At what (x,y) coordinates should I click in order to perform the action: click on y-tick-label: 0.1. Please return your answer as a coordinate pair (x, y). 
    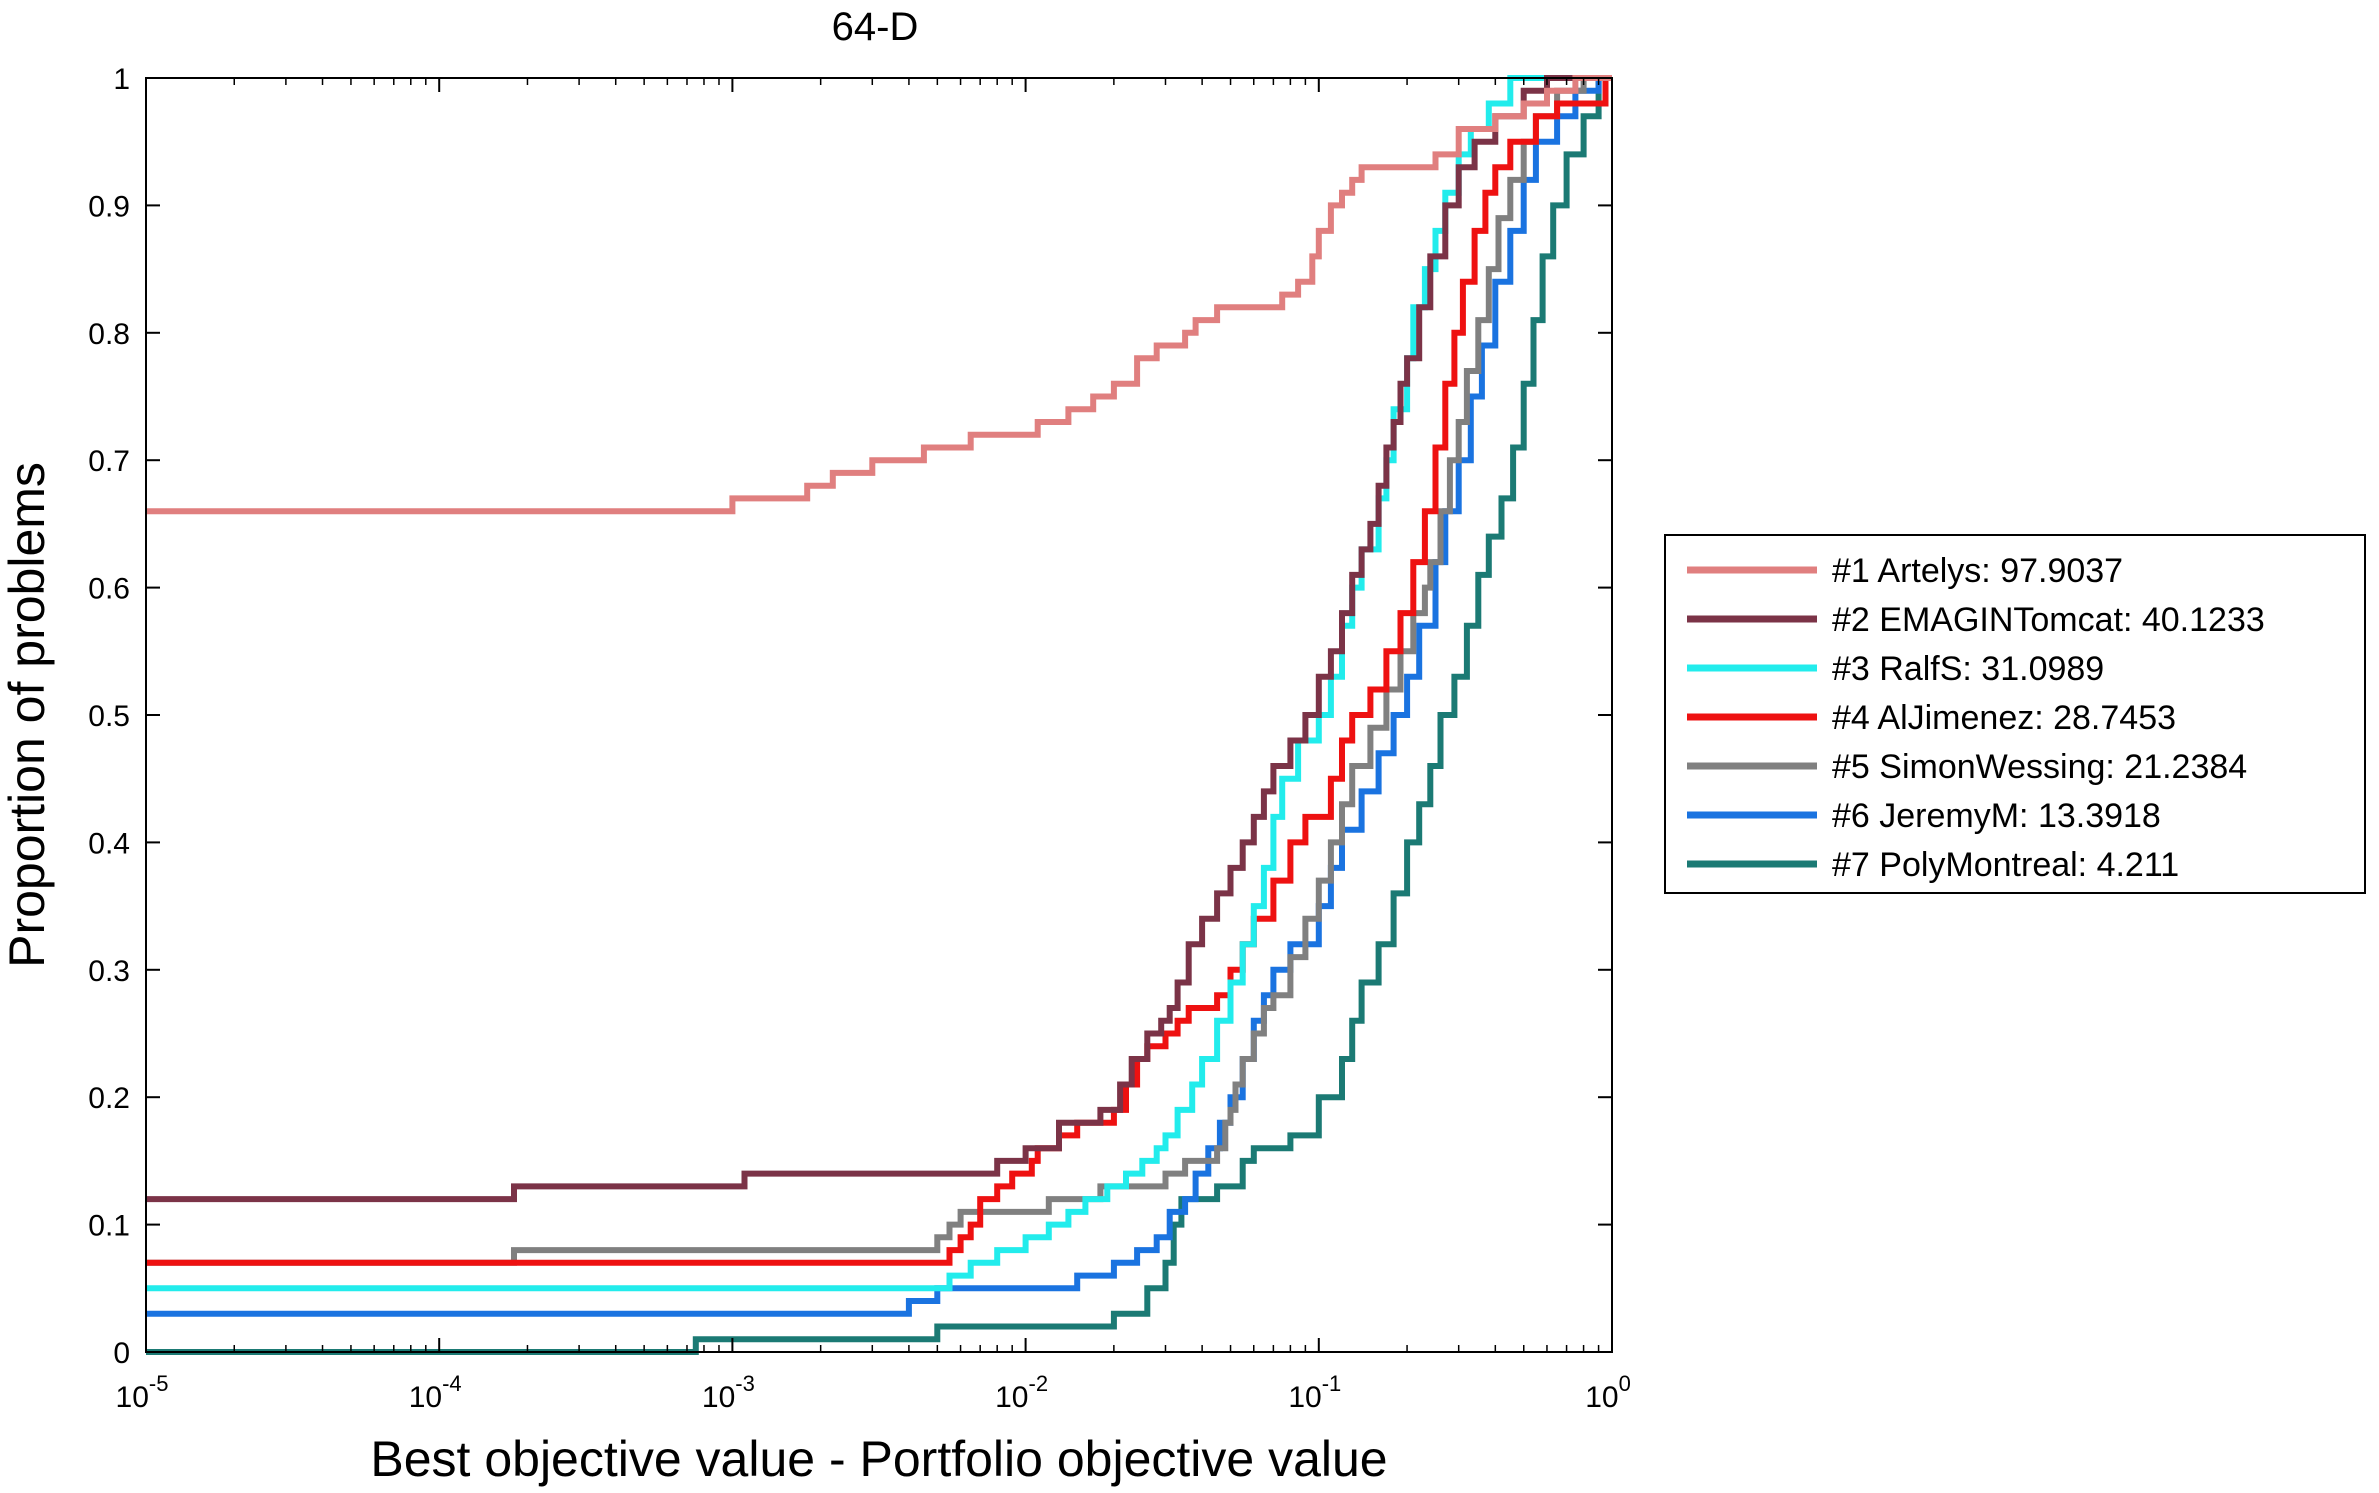
    Looking at the image, I should click on (109, 1226).